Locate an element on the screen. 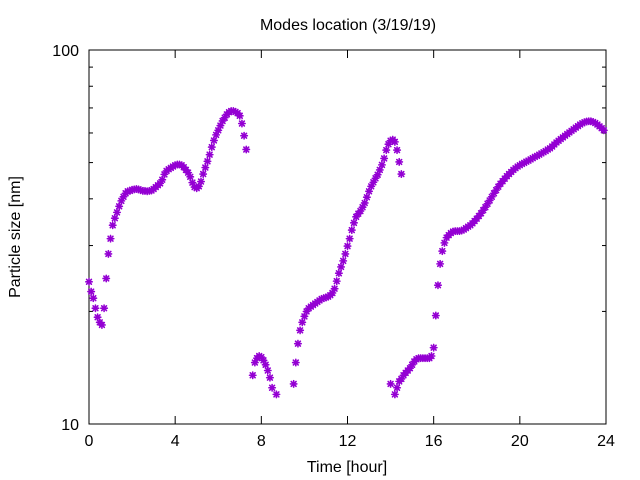 This screenshot has height=480, width=640. x-tick-label: 4 is located at coordinates (175, 441).